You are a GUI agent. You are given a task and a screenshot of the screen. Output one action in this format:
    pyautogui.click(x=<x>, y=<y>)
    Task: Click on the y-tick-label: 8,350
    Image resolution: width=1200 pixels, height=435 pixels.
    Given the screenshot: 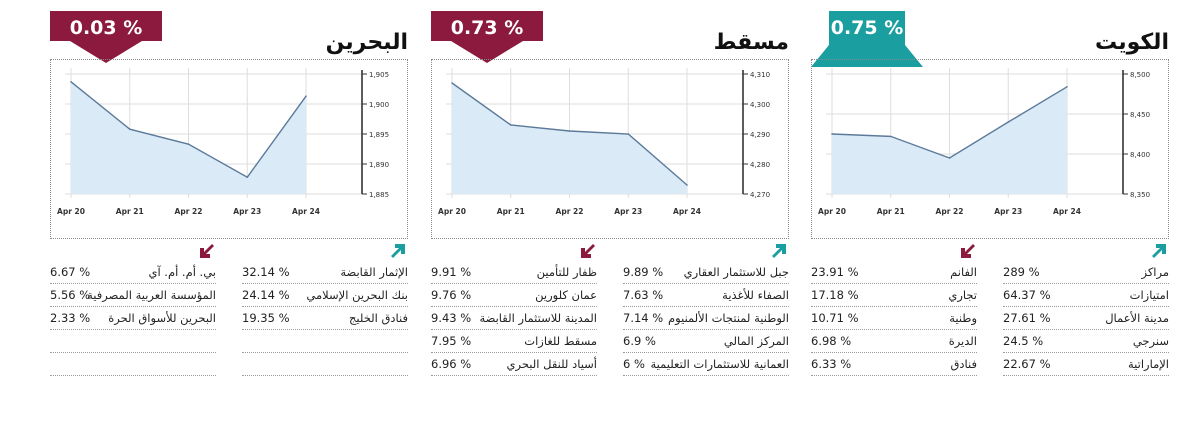 What is the action you would take?
    pyautogui.click(x=1140, y=195)
    